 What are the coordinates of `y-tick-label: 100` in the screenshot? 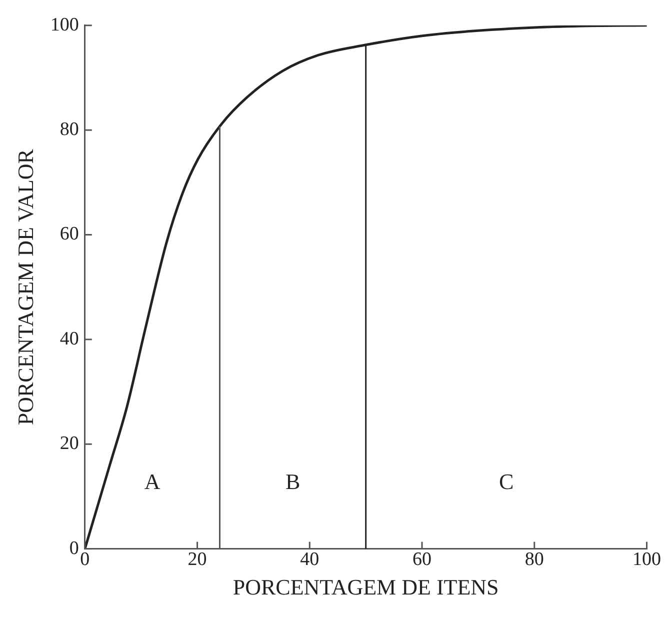 It's located at (64, 25).